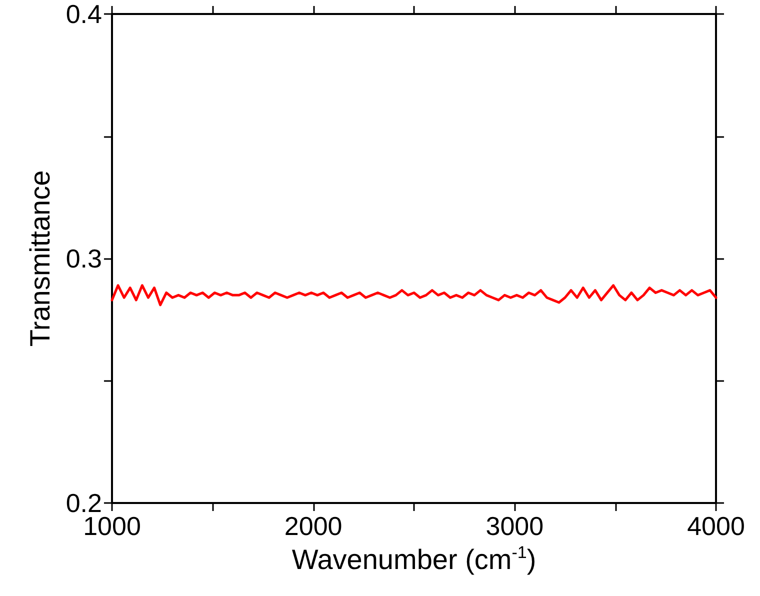 The height and width of the screenshot is (596, 760). I want to click on y-tick-label: 0.4, so click(84, 14).